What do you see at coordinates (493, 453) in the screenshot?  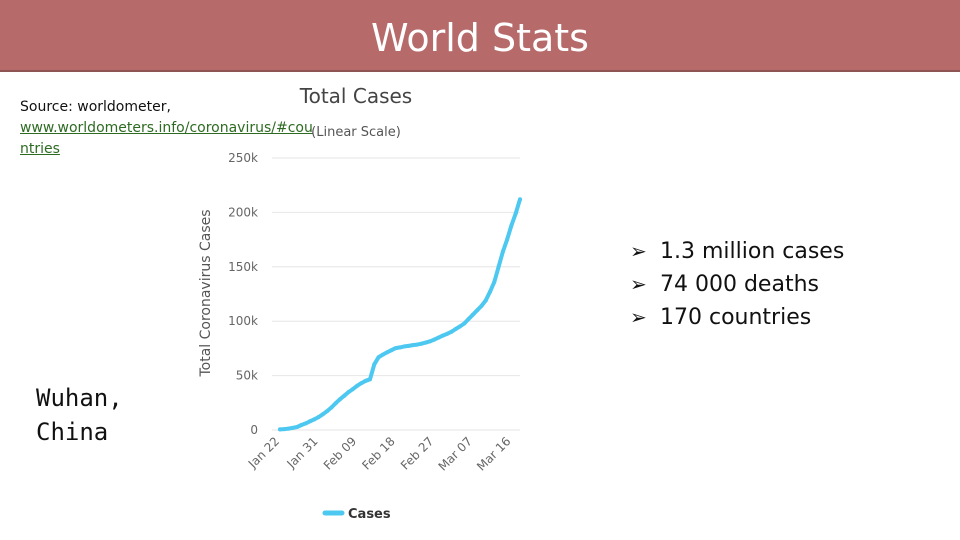 I see `x-tick-label: Mar 16` at bounding box center [493, 453].